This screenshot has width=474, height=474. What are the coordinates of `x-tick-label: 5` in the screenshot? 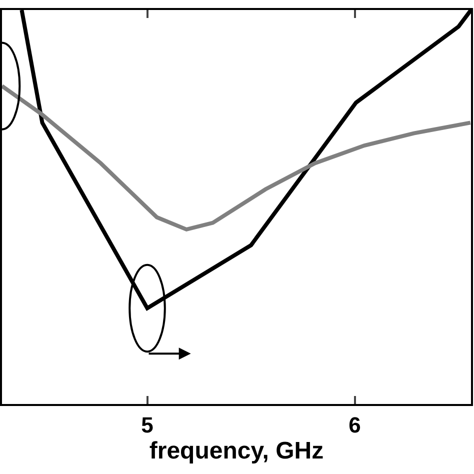 It's located at (147, 425).